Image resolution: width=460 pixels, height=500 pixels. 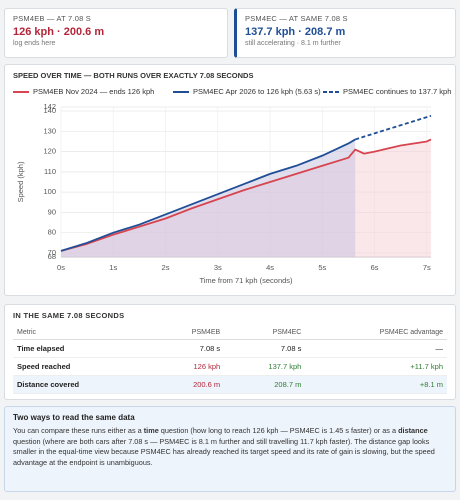 What do you see at coordinates (83, 366) in the screenshot?
I see `cell: Speed reached` at bounding box center [83, 366].